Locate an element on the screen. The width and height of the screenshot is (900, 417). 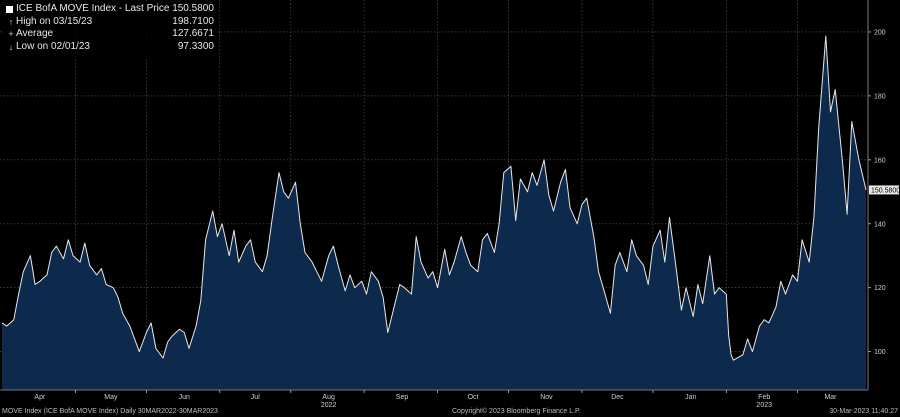
y-tick-label: 100 is located at coordinates (880, 352).